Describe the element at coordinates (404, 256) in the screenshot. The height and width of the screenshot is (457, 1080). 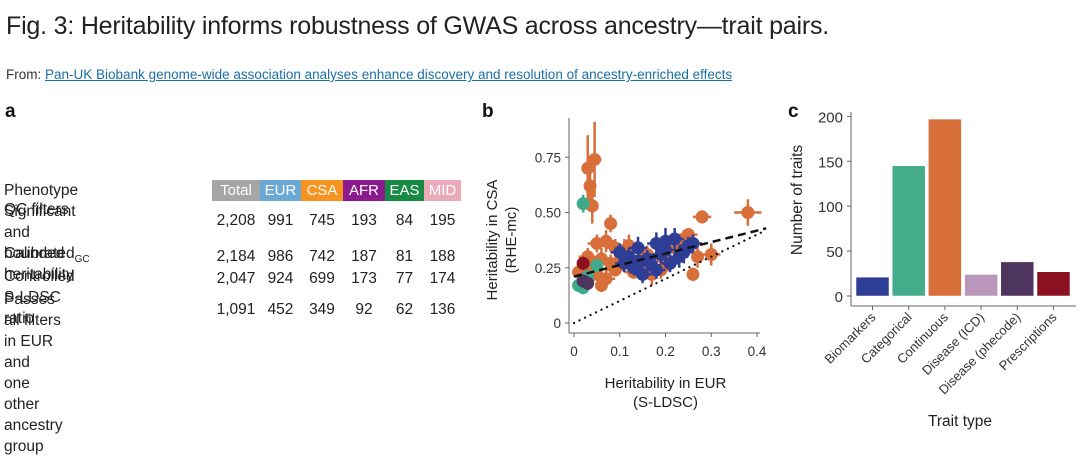
I see `table-cell-eas: 81` at that location.